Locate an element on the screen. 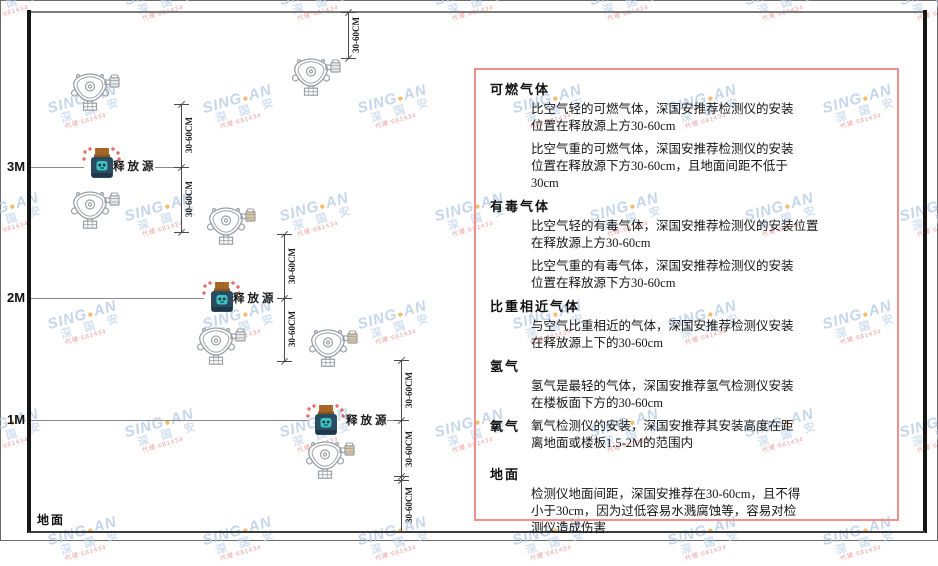  panel-paragraph-line: 与空气比重相近的气体，深国安推荐检测仪安装 is located at coordinates (662, 326).